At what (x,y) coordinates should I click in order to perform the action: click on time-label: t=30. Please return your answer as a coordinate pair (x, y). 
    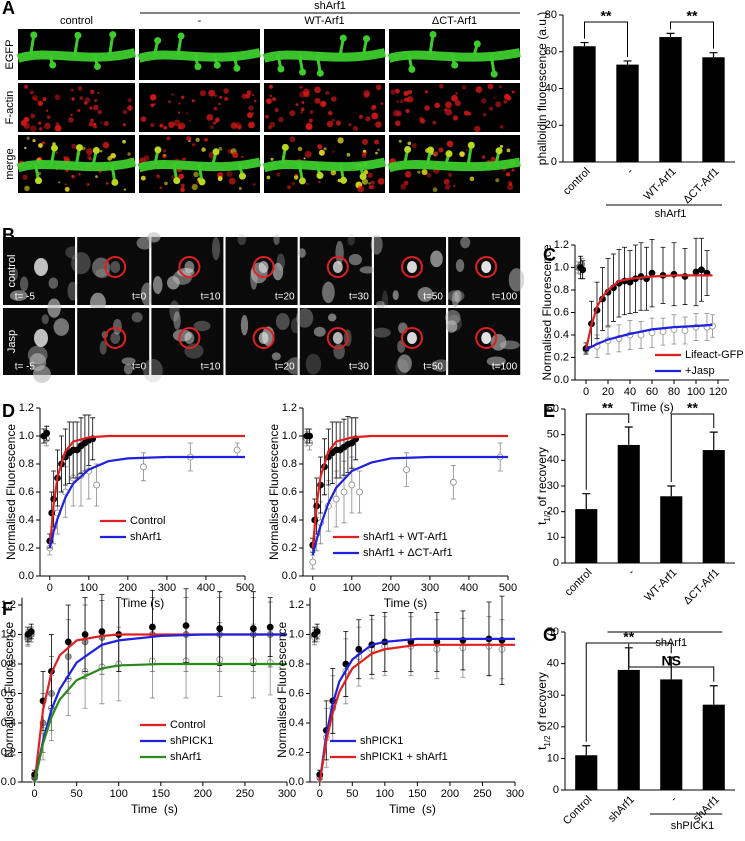
    Looking at the image, I should click on (359, 297).